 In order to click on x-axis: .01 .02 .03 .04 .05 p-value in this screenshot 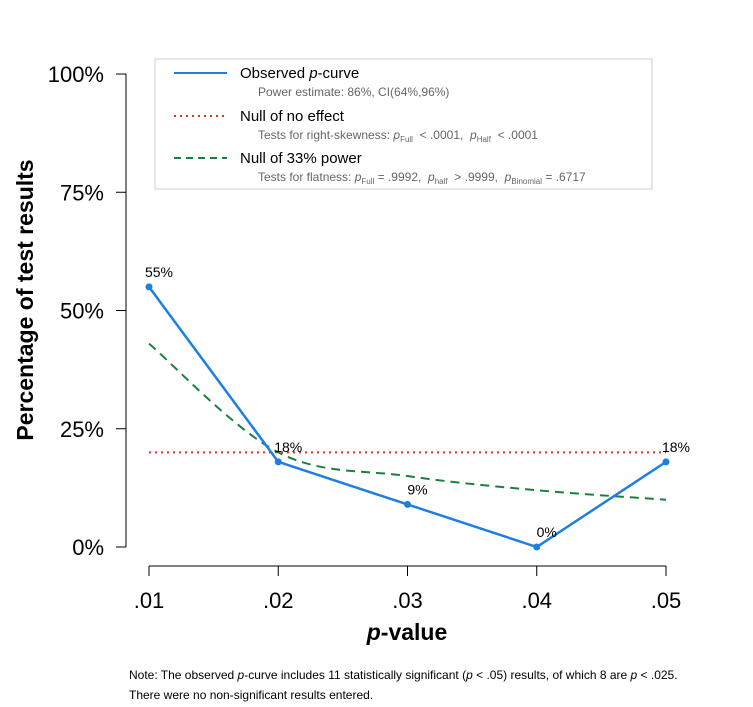, I will do `click(408, 605)`.